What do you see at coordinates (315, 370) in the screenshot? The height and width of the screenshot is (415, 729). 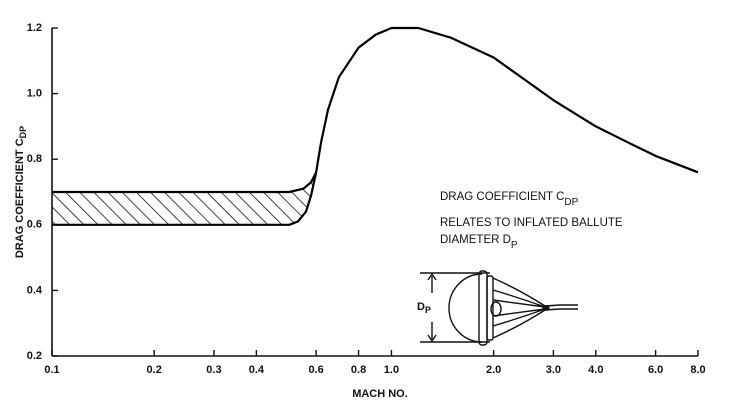 I see `x-tick-label: 0.6` at bounding box center [315, 370].